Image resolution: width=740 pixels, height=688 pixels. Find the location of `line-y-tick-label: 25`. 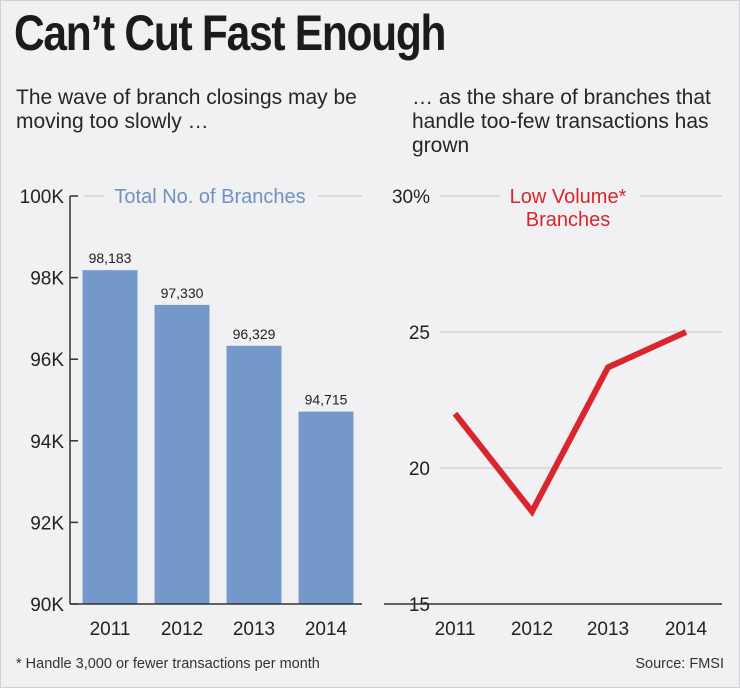

line-y-tick-label: 25 is located at coordinates (419, 333).